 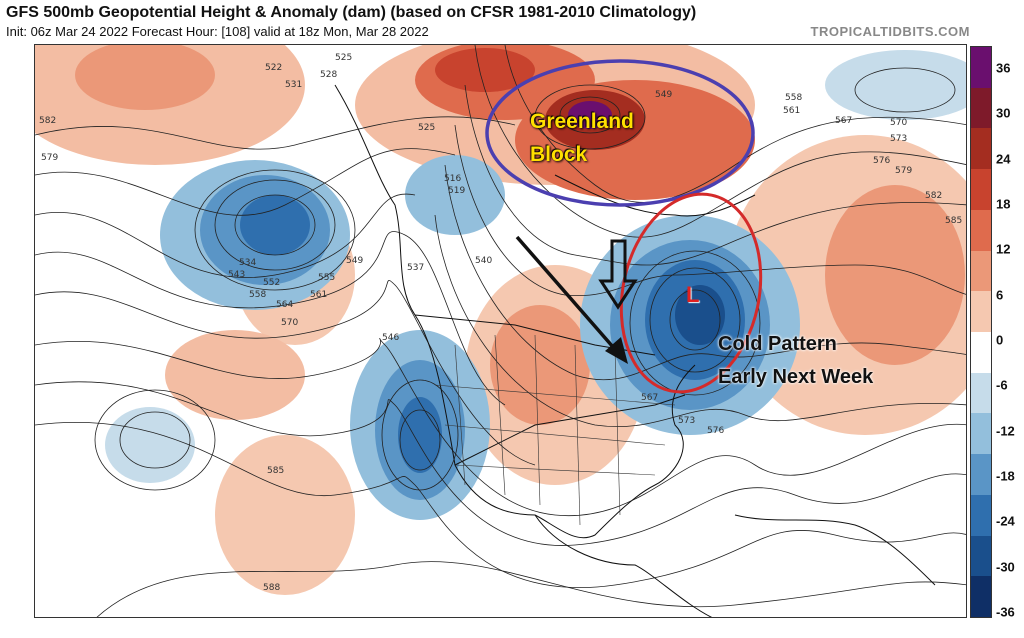 What do you see at coordinates (456, 191) in the screenshot?
I see `svg-text: 519` at bounding box center [456, 191].